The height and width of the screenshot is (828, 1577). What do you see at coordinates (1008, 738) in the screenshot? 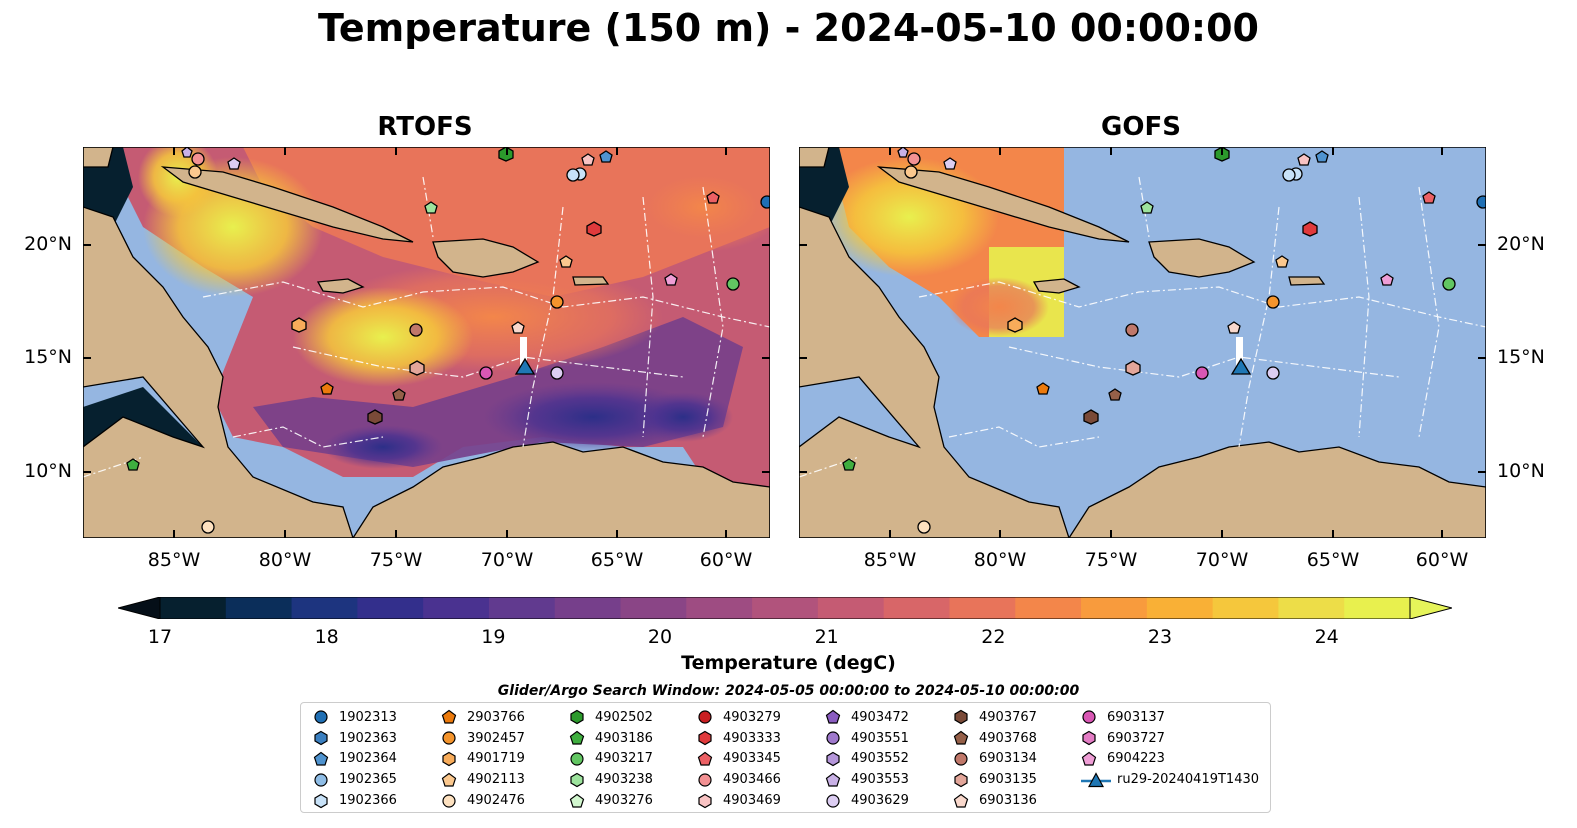
I see `legend-item-label: 4903768` at bounding box center [1008, 738].